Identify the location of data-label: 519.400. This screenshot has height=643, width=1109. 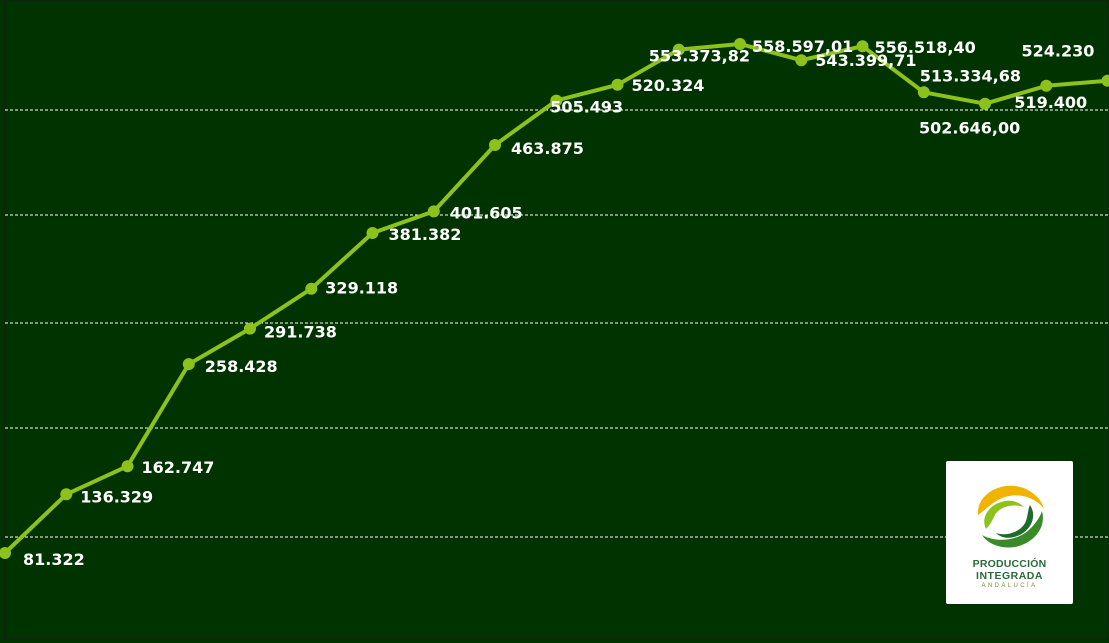
(1050, 102).